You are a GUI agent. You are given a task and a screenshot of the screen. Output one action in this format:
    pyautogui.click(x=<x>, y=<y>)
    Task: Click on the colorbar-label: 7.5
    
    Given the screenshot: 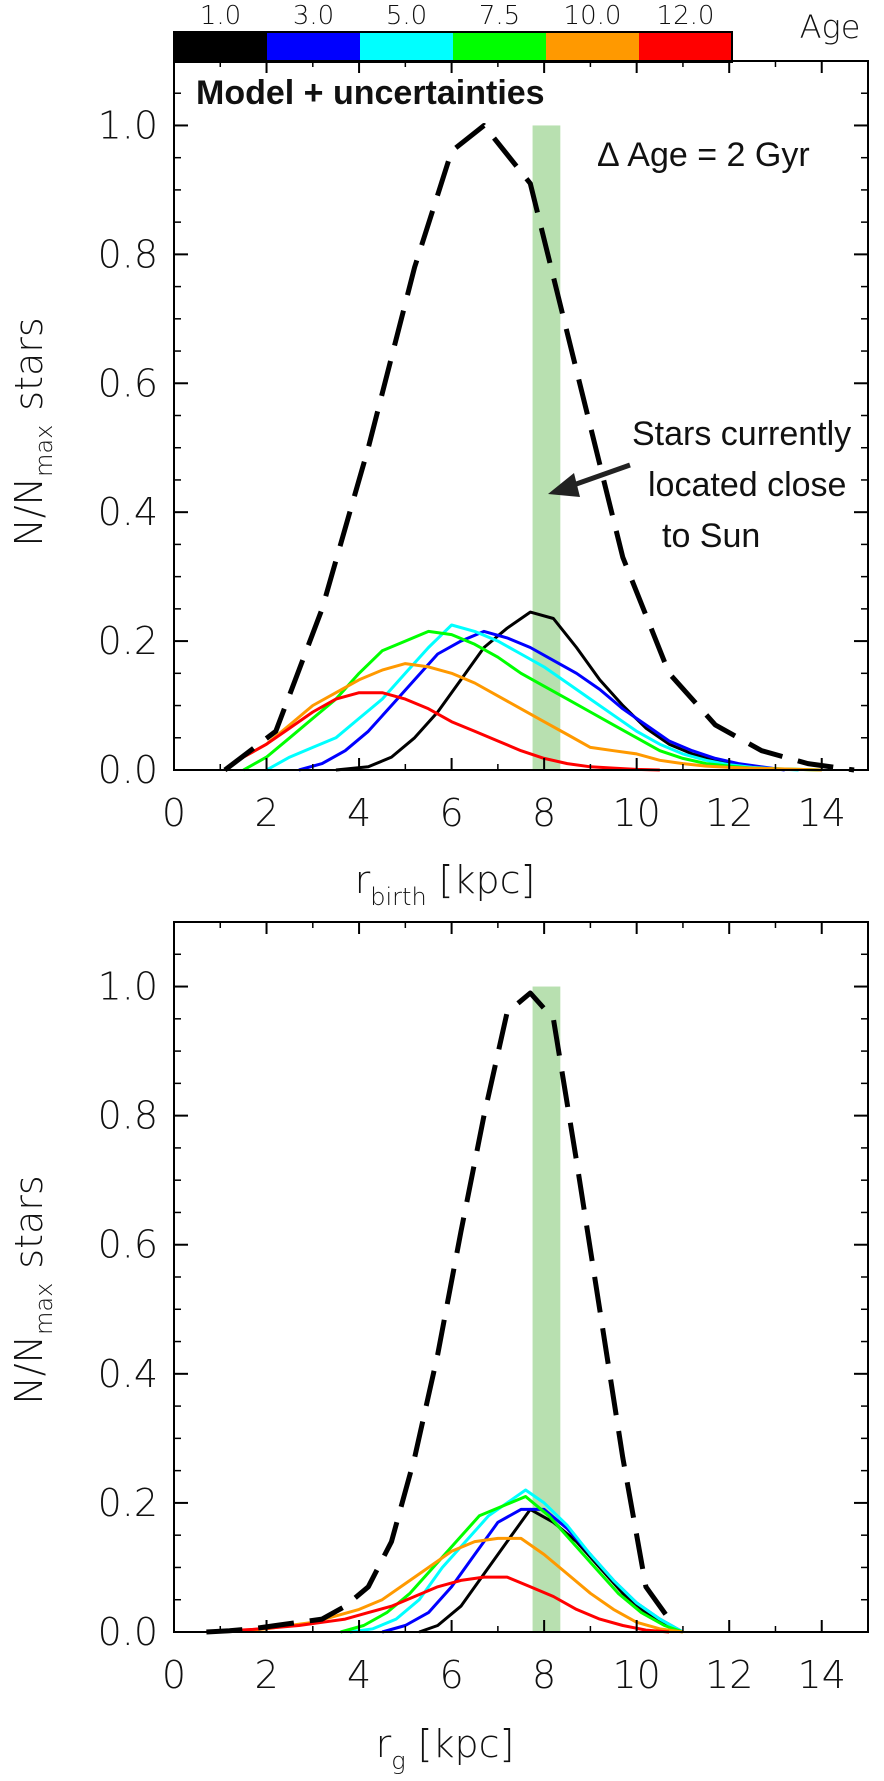 What is the action you would take?
    pyautogui.click(x=499, y=16)
    